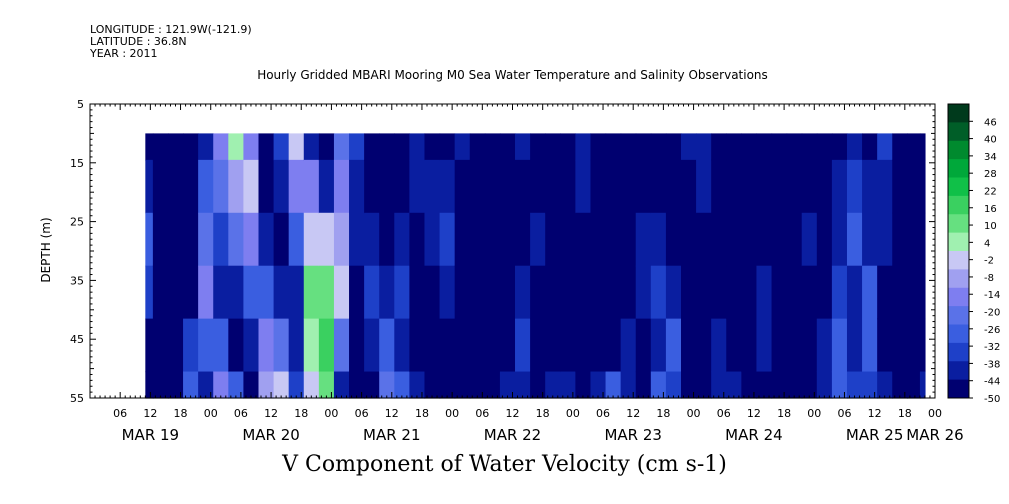  Describe the element at coordinates (77, 339) in the screenshot. I see `y-tick-label: 45` at that location.